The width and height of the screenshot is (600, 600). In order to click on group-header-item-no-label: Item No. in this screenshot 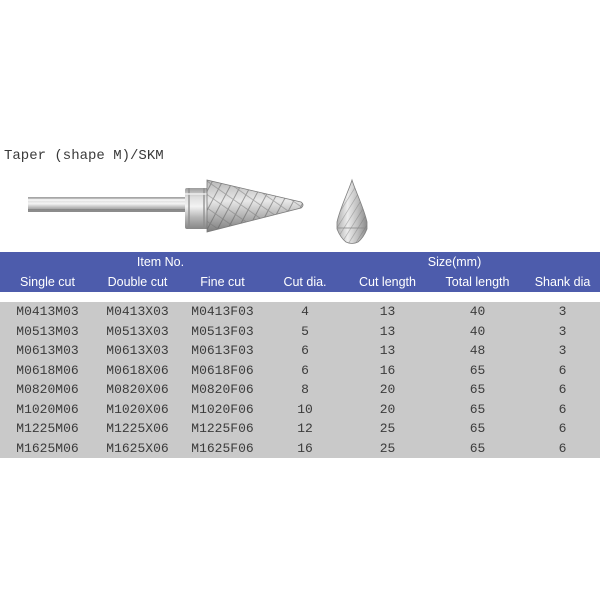, I will do `click(160, 262)`.